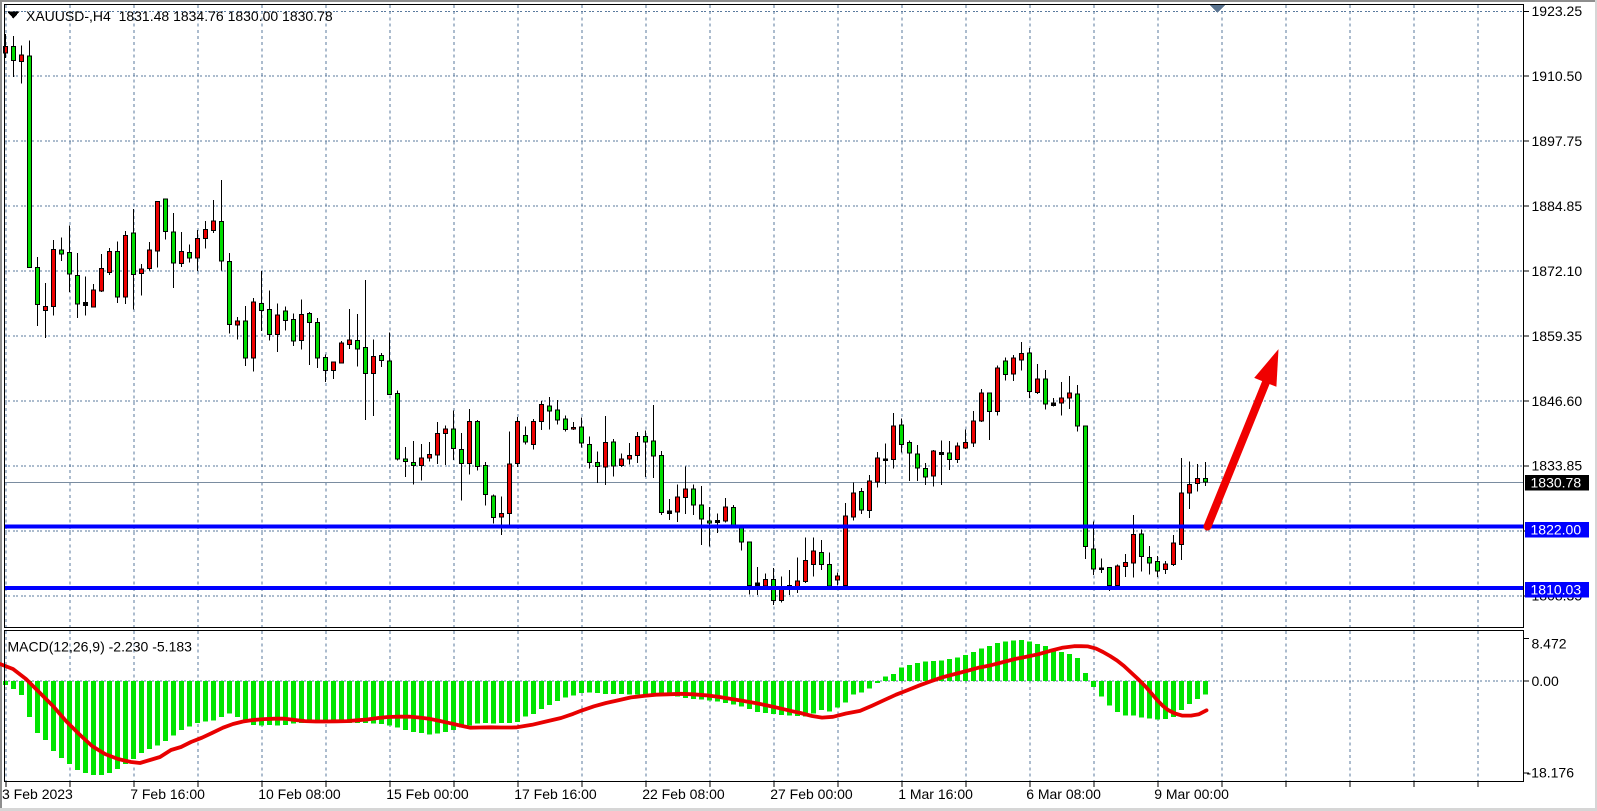 The image size is (1597, 811). Describe the element at coordinates (1557, 11) in the screenshot. I see `svg-text: 1923.25` at that location.